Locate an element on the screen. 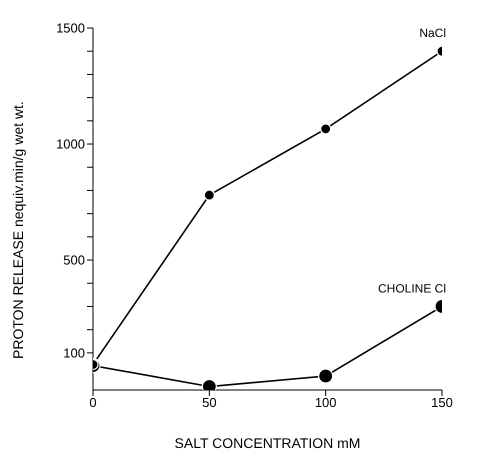 This screenshot has height=468, width=490. x-axis-title: SALT CONCENTRATION mM is located at coordinates (267, 443).